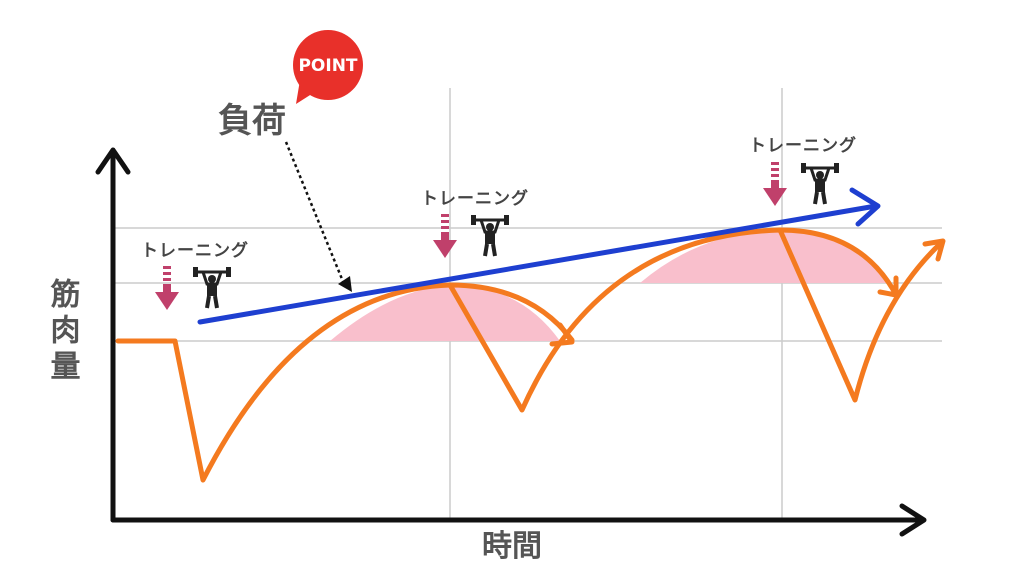 This screenshot has height=576, width=1024. What do you see at coordinates (913, 520) in the screenshot?
I see `x-axis-arrow` at bounding box center [913, 520].